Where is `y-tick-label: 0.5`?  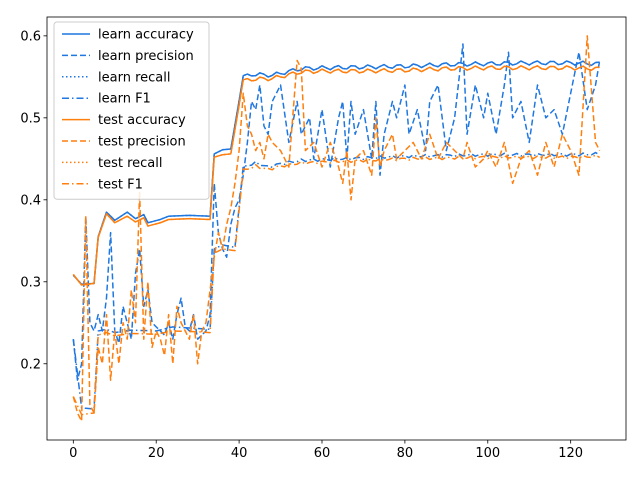 y-tick-label: 0.5 is located at coordinates (30, 118).